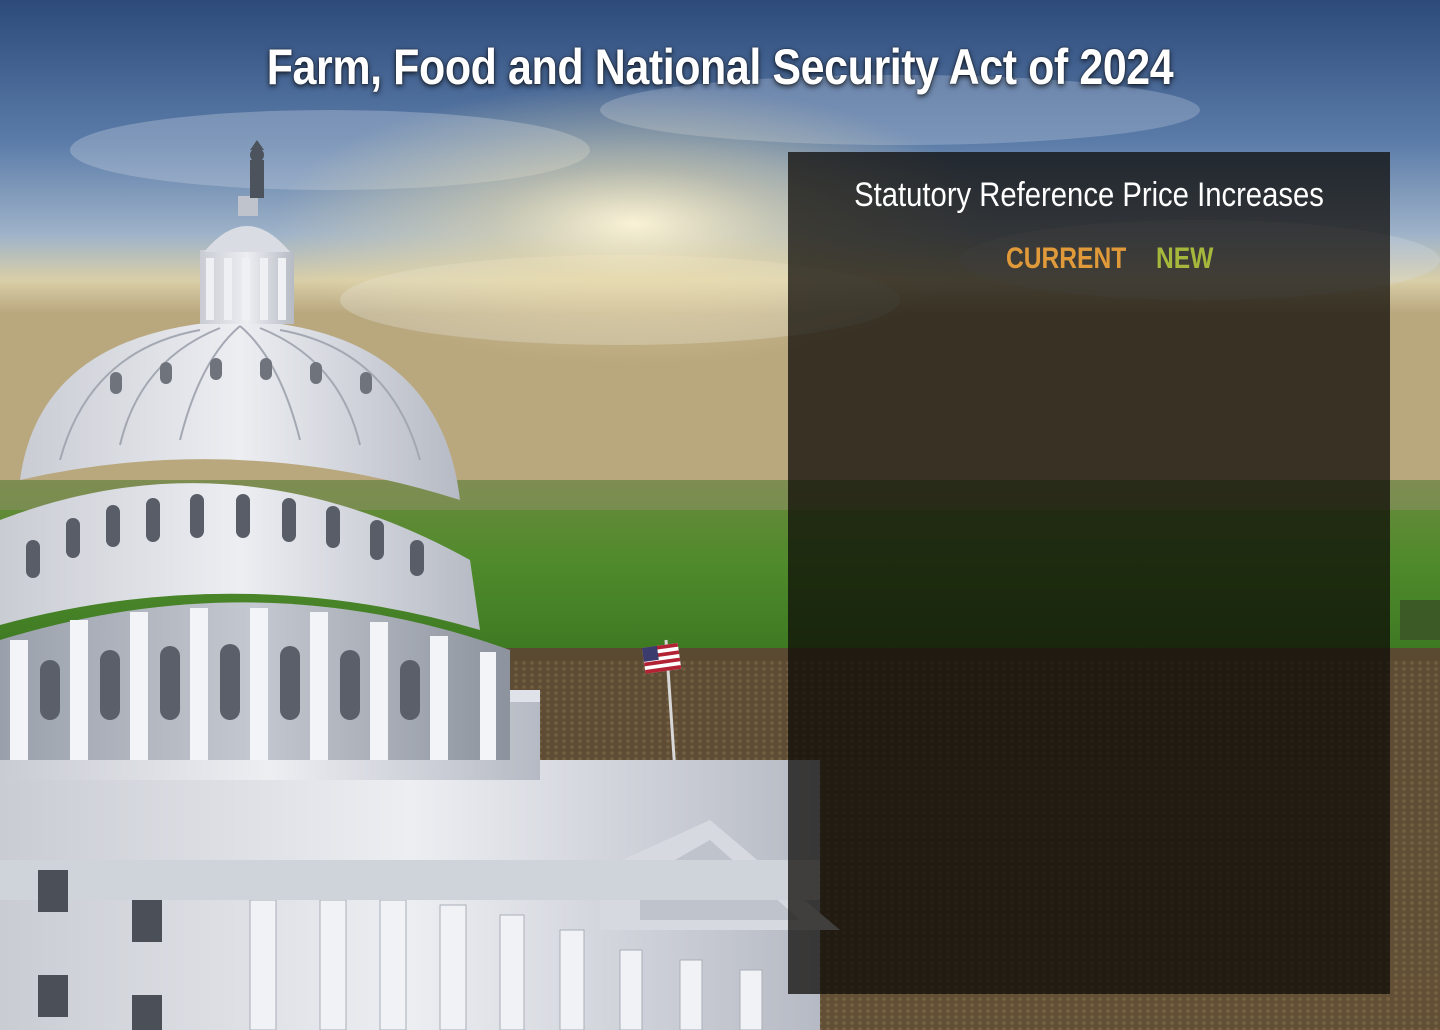  Describe the element at coordinates (1185, 258) in the screenshot. I see `new-column-header: NEW` at that location.